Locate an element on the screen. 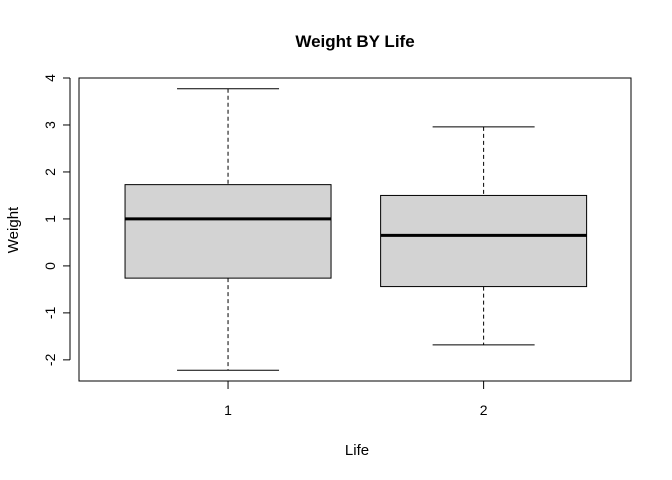 The image size is (672, 480). y-axis: -2 -1 0 1 2 3 4 is located at coordinates (56, 220).